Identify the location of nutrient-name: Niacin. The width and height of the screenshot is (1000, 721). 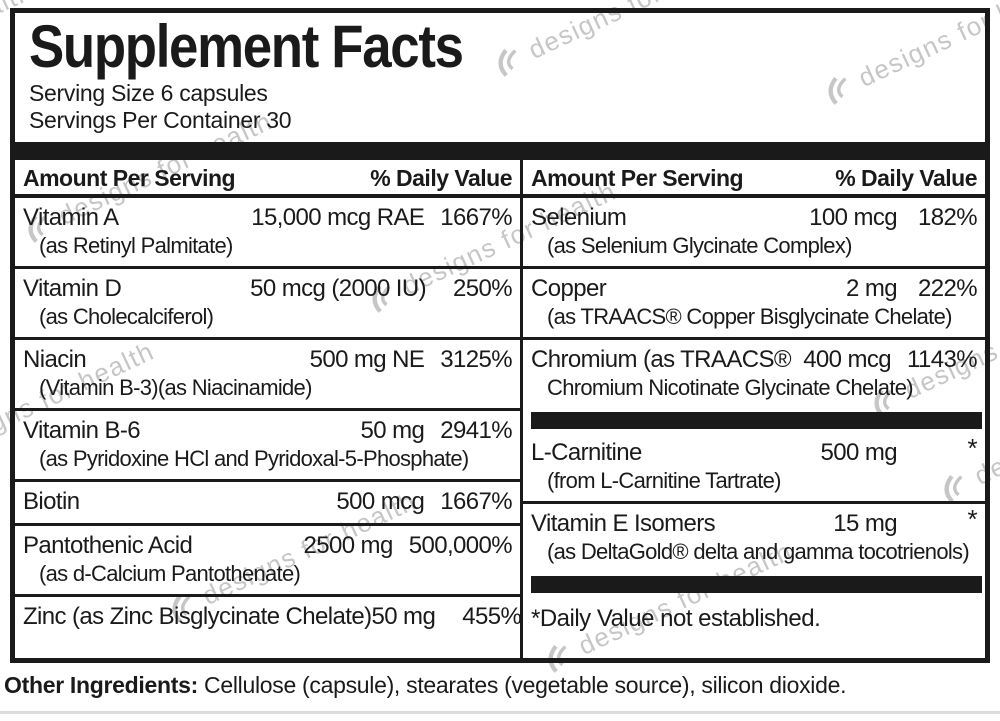
(55, 359).